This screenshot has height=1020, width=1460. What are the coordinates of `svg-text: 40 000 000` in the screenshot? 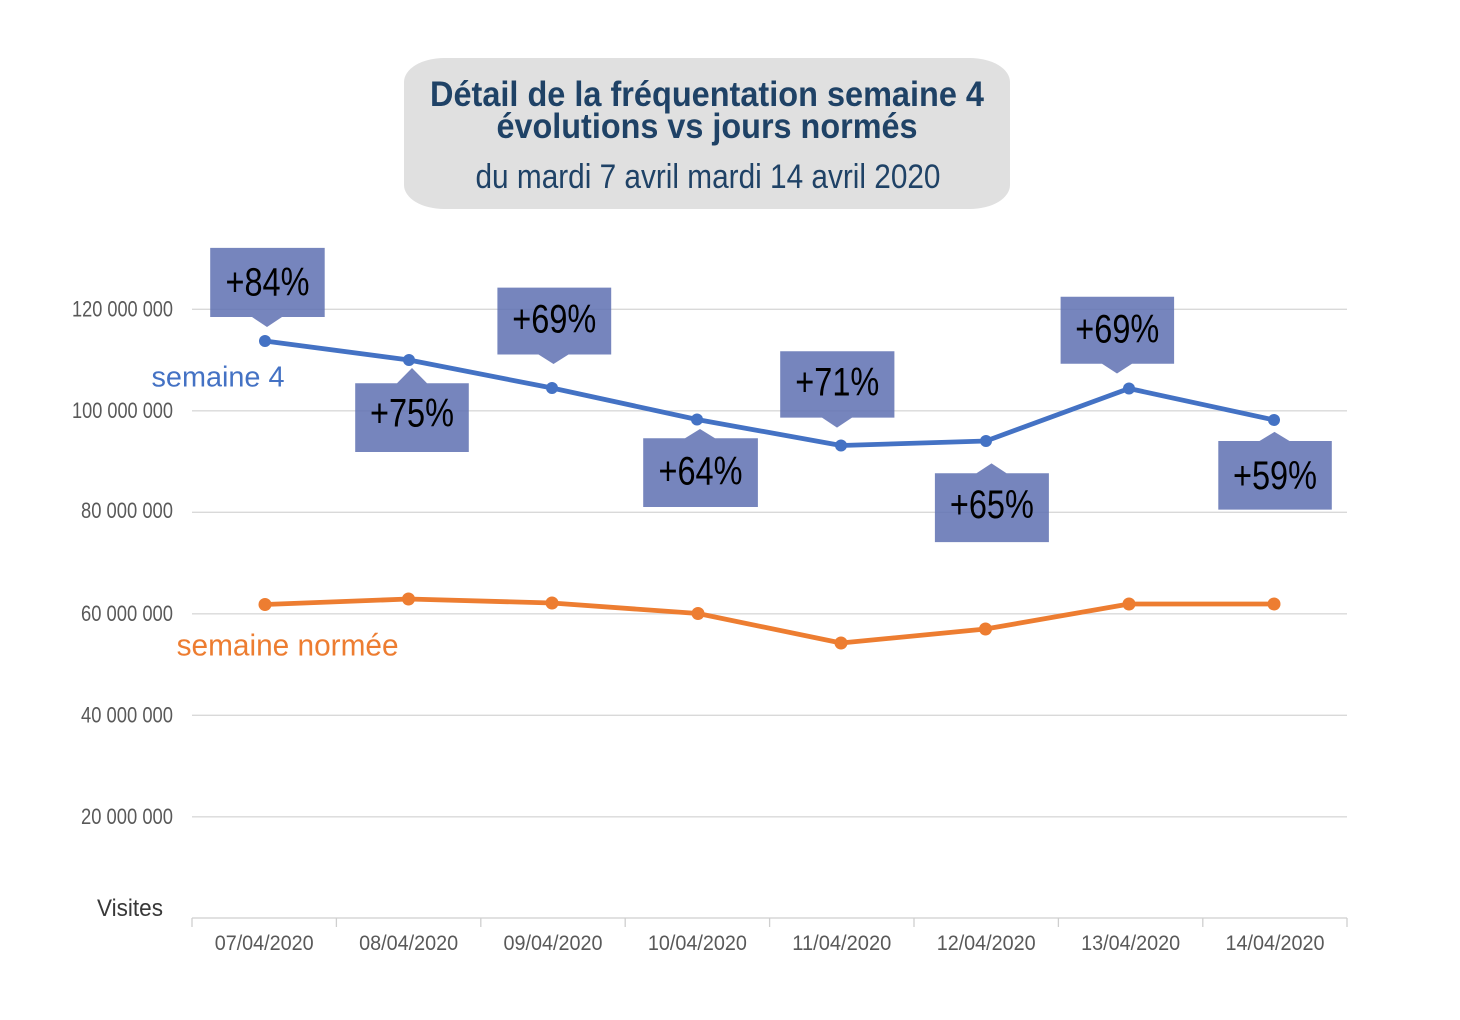 It's located at (127, 715).